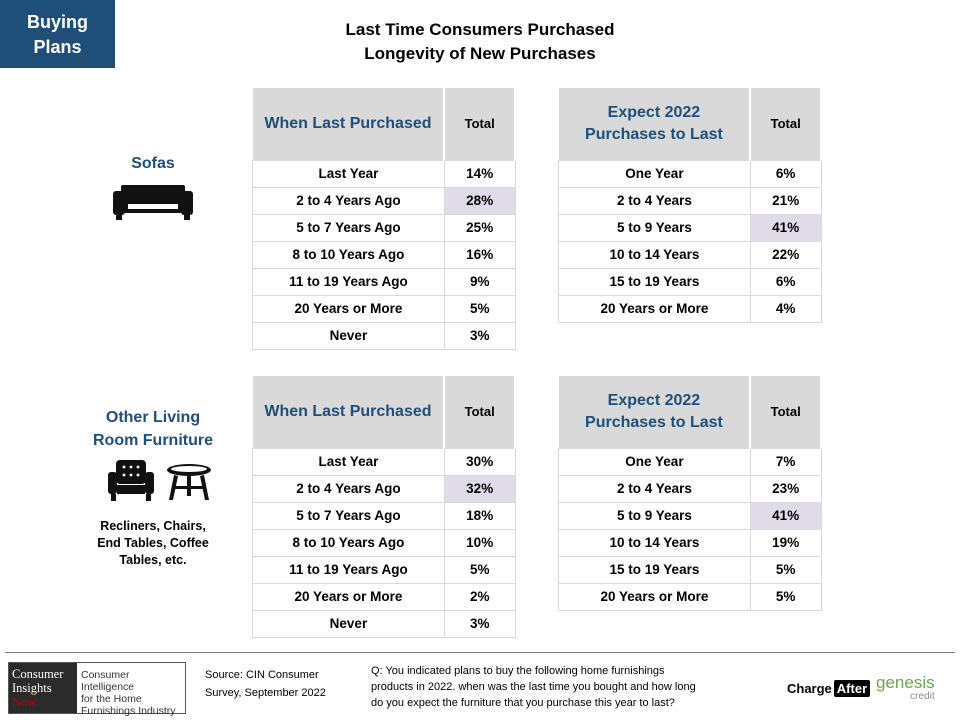 The image size is (960, 720). I want to click on section-badge: Buying Plans, so click(57, 34).